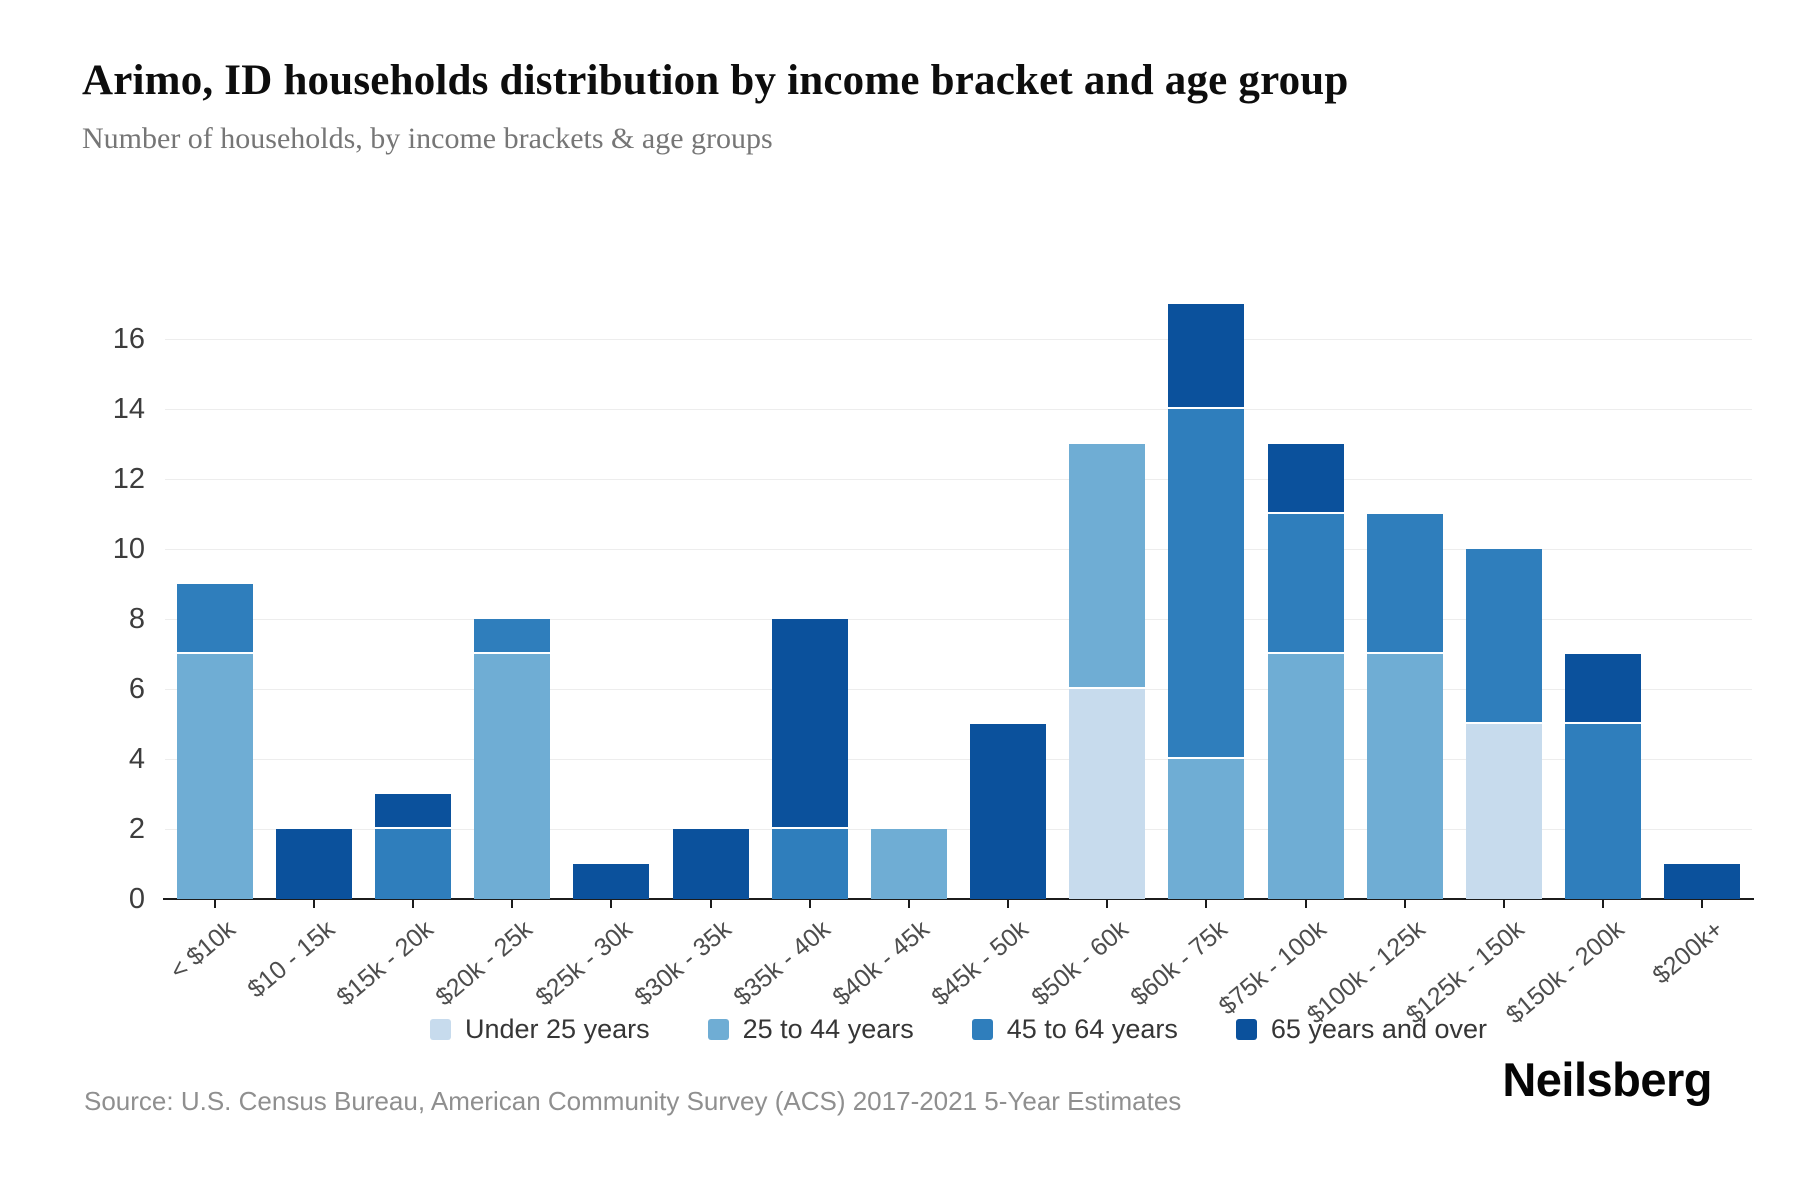 This screenshot has height=1200, width=1800. I want to click on legend-label: 25 to 44 years, so click(828, 1029).